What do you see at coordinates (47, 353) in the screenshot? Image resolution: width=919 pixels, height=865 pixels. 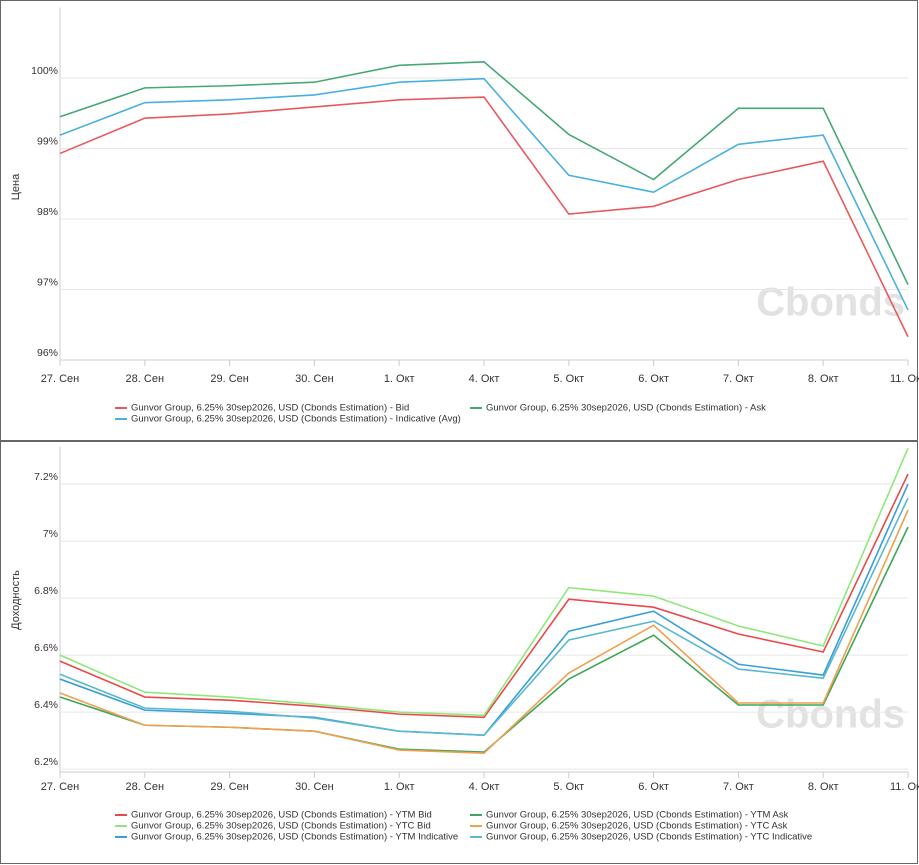 I see `y-tick-label: 96%` at bounding box center [47, 353].